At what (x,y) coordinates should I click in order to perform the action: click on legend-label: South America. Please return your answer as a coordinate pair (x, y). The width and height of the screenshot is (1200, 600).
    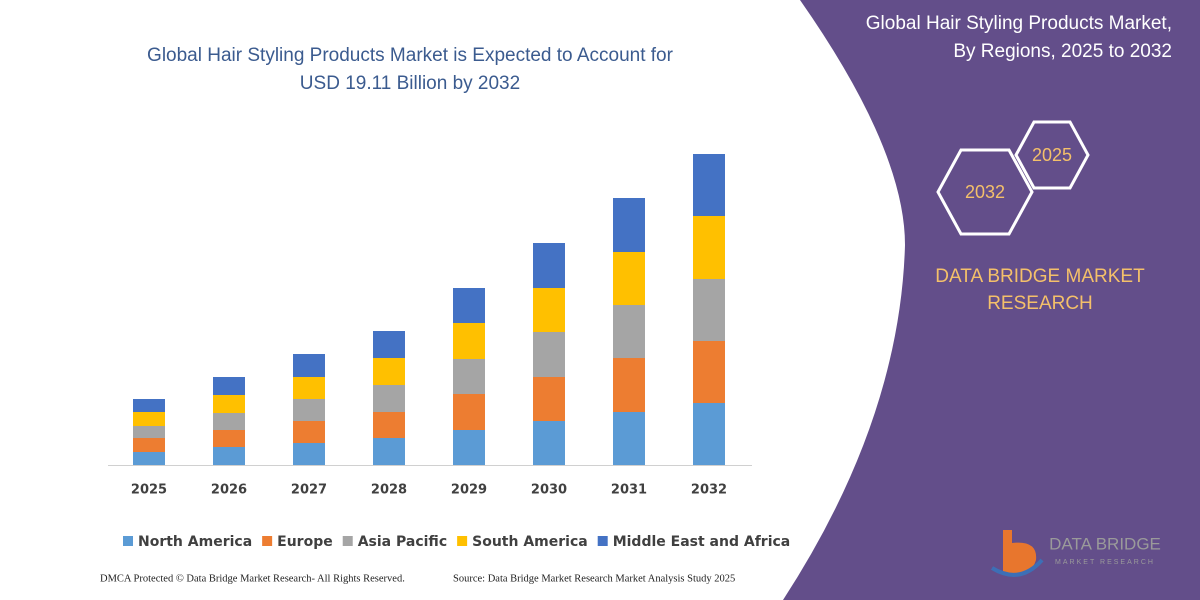
    Looking at the image, I should click on (530, 542).